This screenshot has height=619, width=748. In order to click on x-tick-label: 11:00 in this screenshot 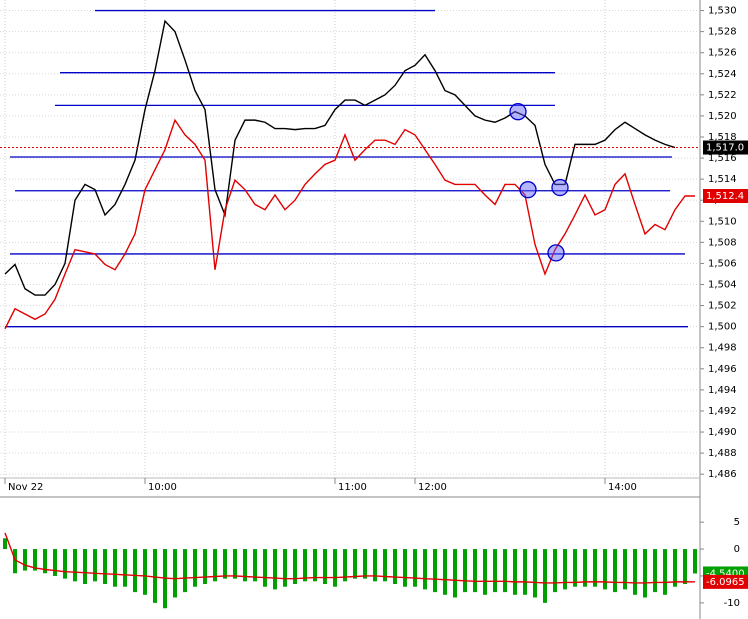, I will do `click(352, 487)`.